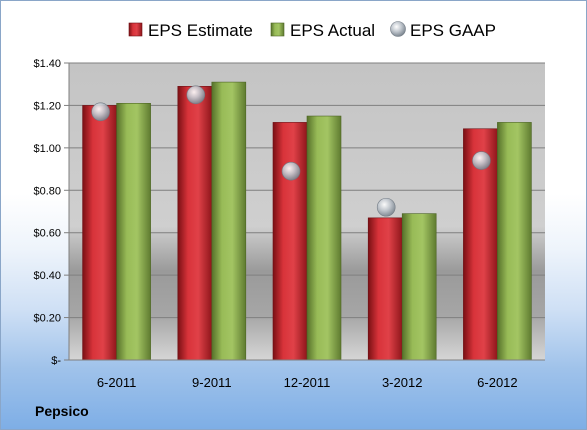  What do you see at coordinates (47, 64) in the screenshot?
I see `y-tick-label: $1.40` at bounding box center [47, 64].